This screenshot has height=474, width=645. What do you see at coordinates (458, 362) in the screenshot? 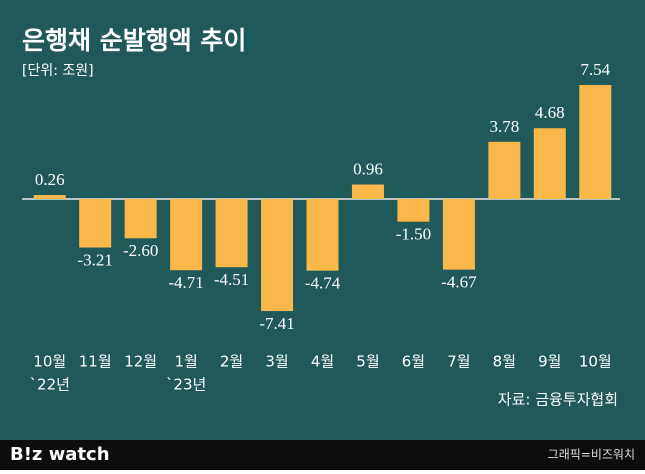
I see `x-tick-label: 7월` at bounding box center [458, 362].